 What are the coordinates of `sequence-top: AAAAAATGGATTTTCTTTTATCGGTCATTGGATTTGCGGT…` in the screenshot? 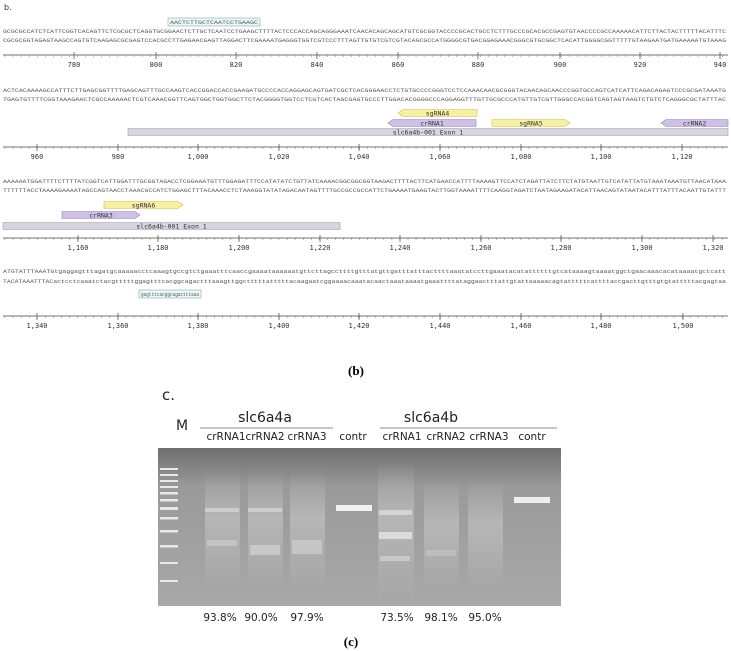 It's located at (365, 181).